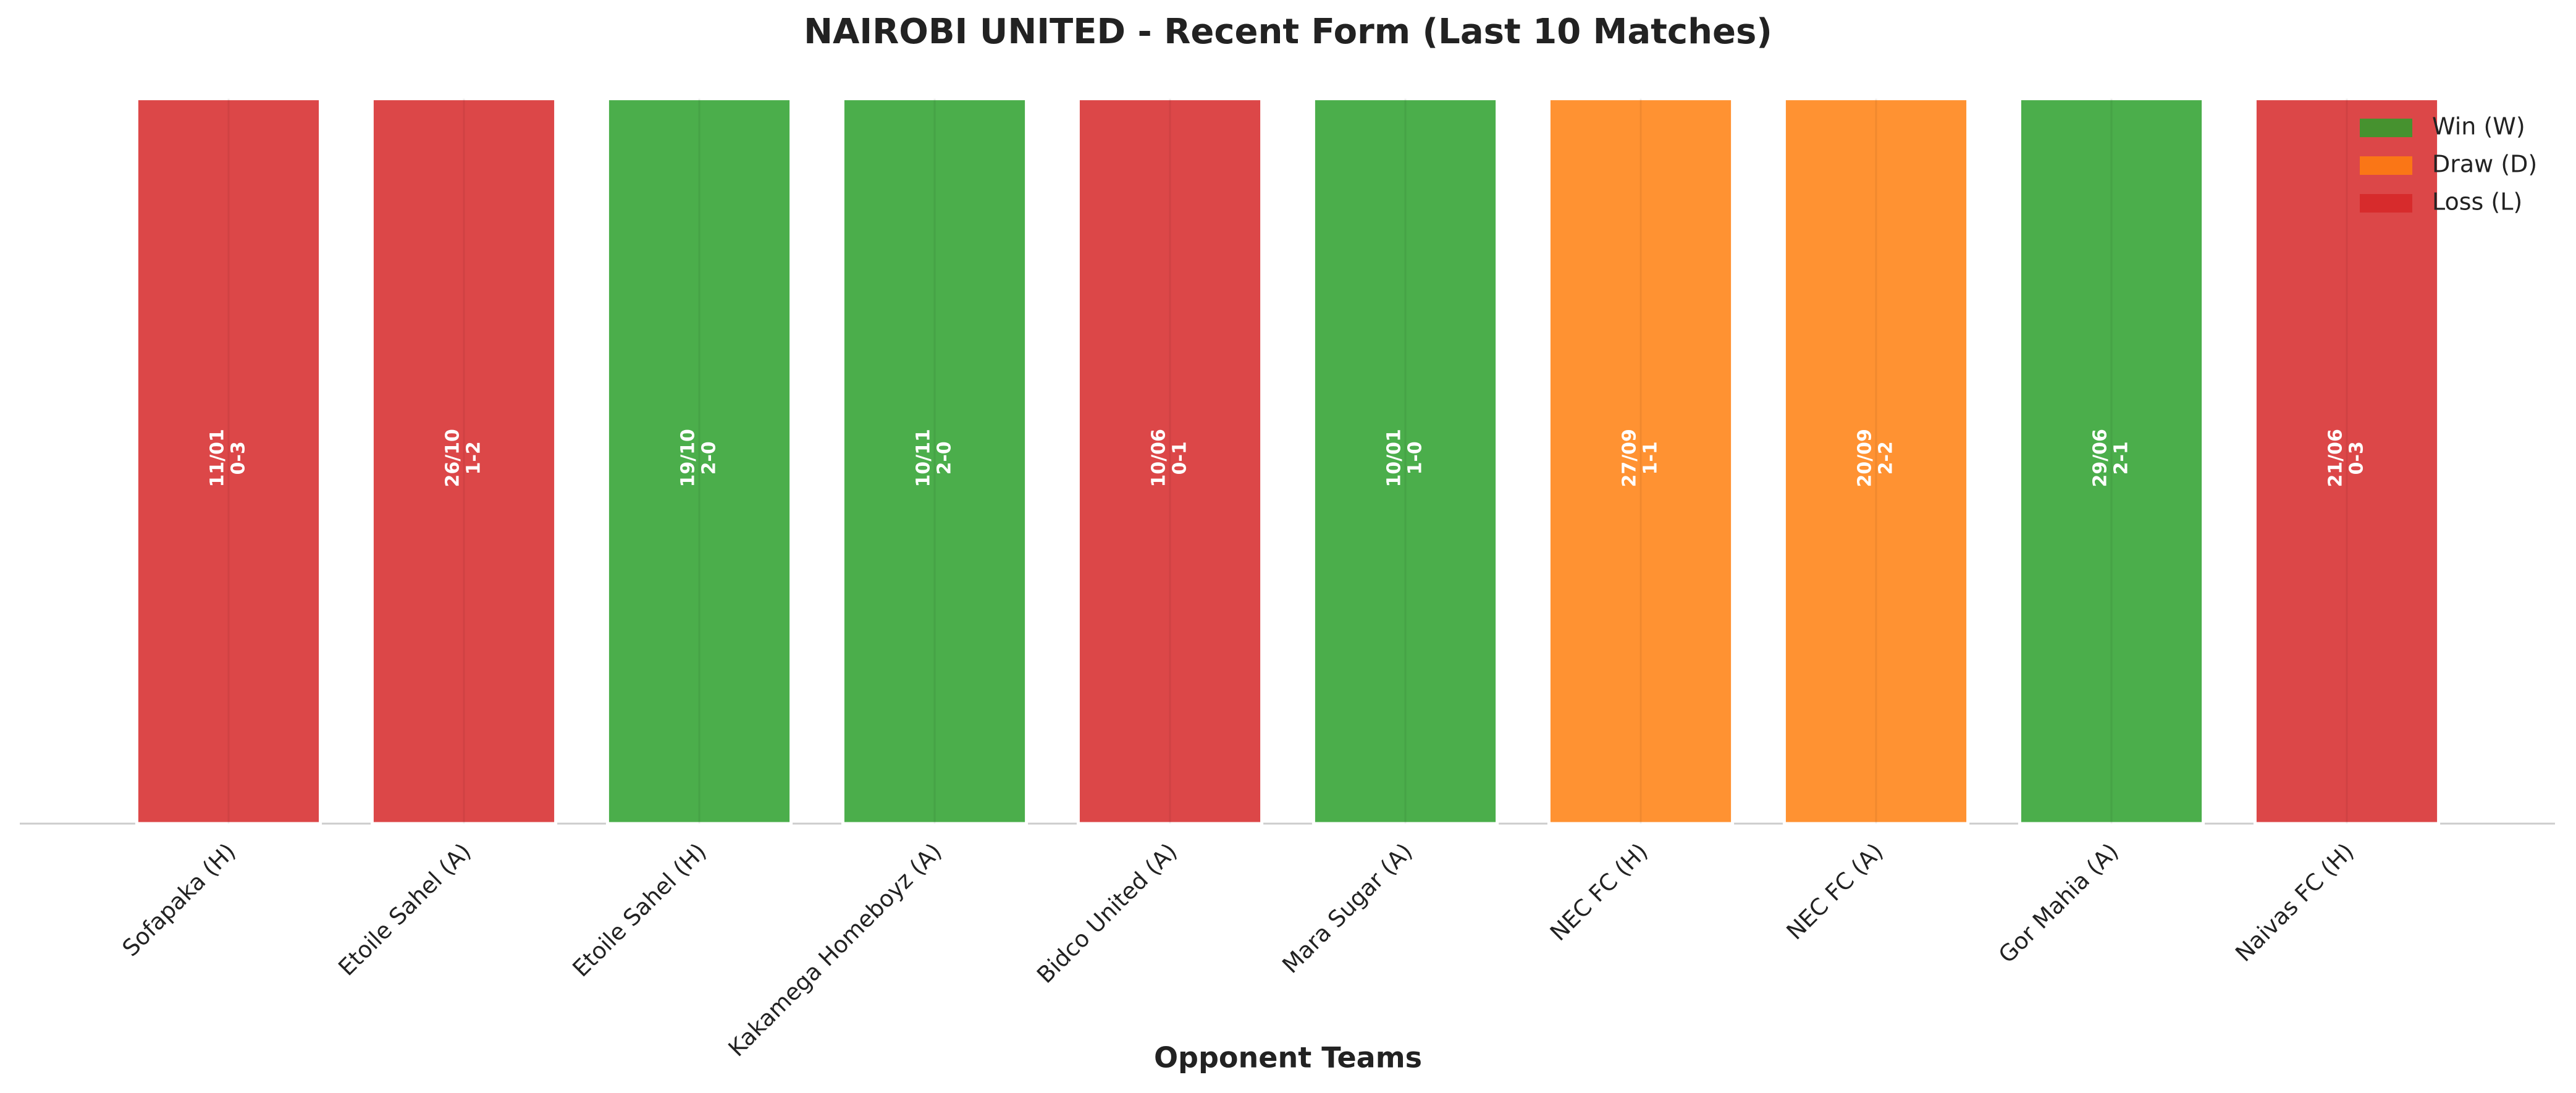  What do you see at coordinates (2478, 126) in the screenshot?
I see `legend-label: Win (W)` at bounding box center [2478, 126].